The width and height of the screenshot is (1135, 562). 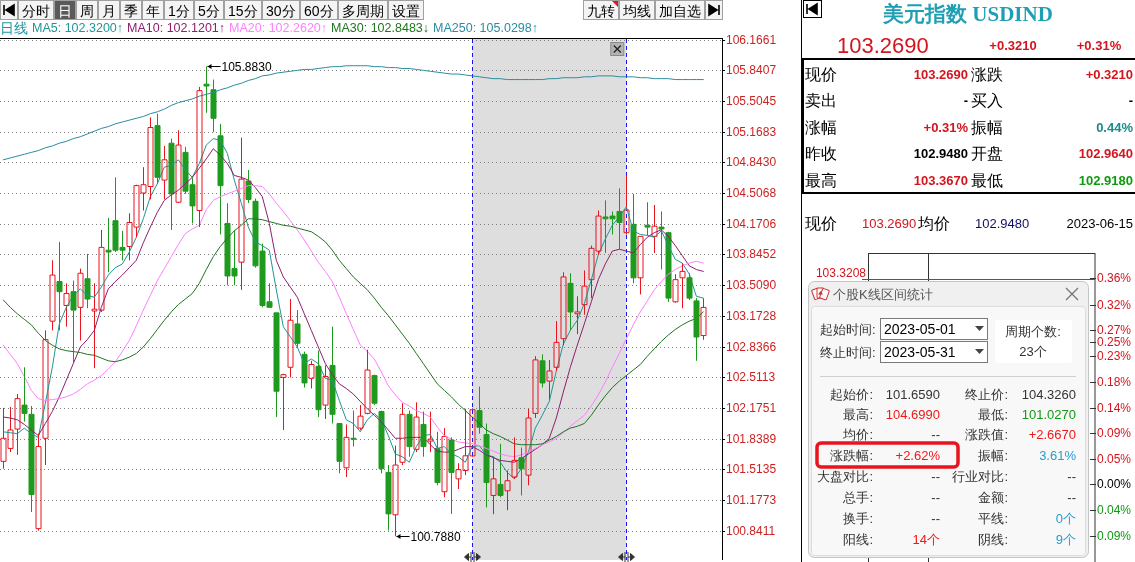 What do you see at coordinates (987, 127) in the screenshot?
I see `text: 振幅` at bounding box center [987, 127].